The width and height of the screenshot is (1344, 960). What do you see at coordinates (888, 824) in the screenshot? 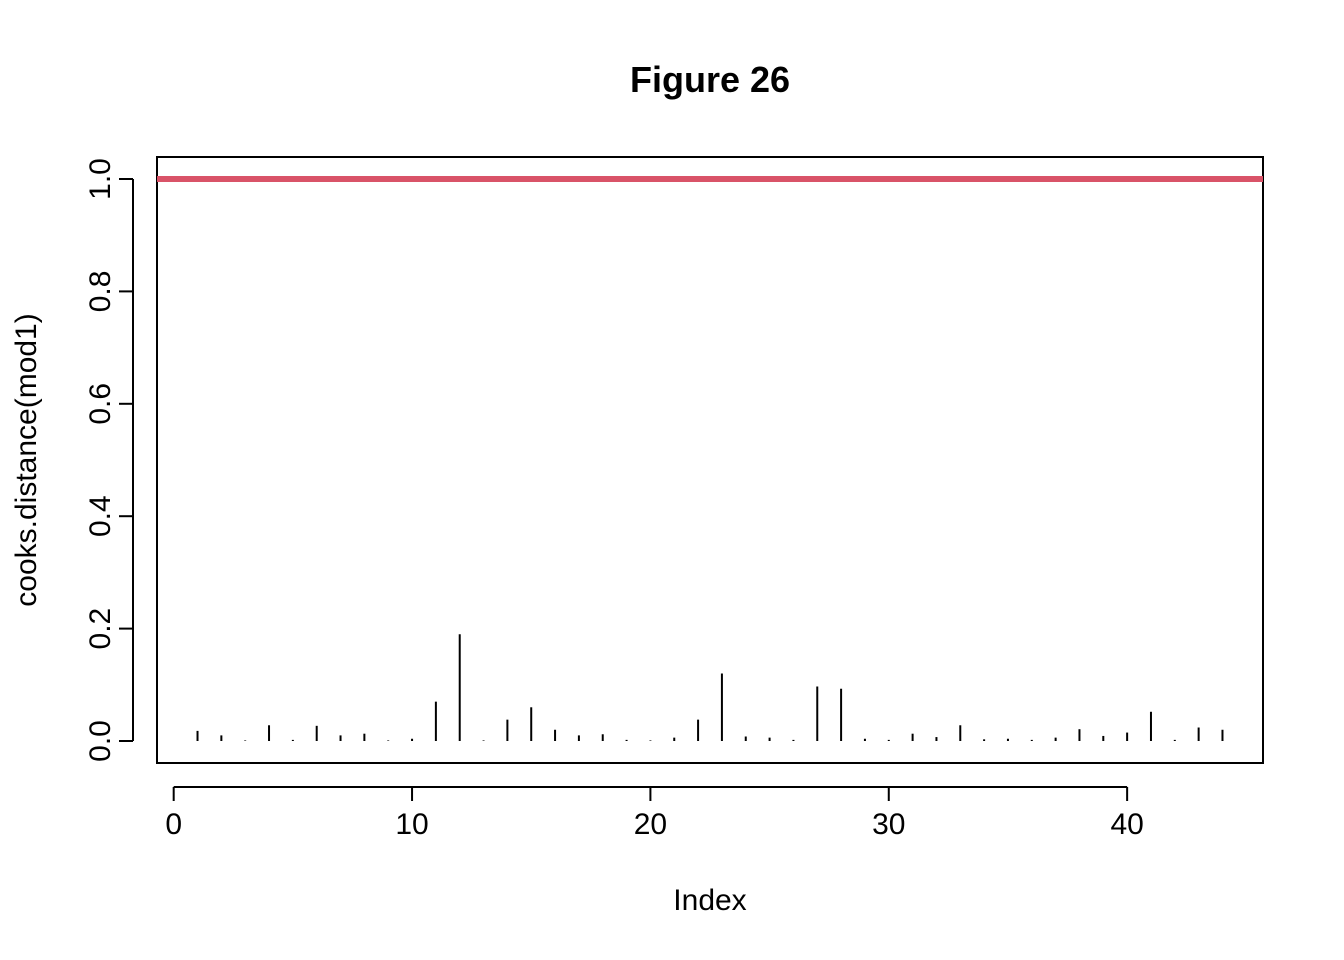
I see `x-tick-label: 30` at bounding box center [888, 824].